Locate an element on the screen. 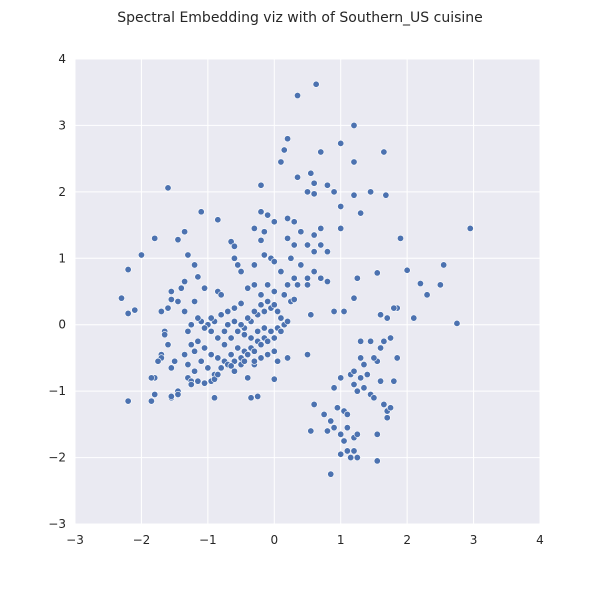  y-tick-label: 4 is located at coordinates (62, 59).